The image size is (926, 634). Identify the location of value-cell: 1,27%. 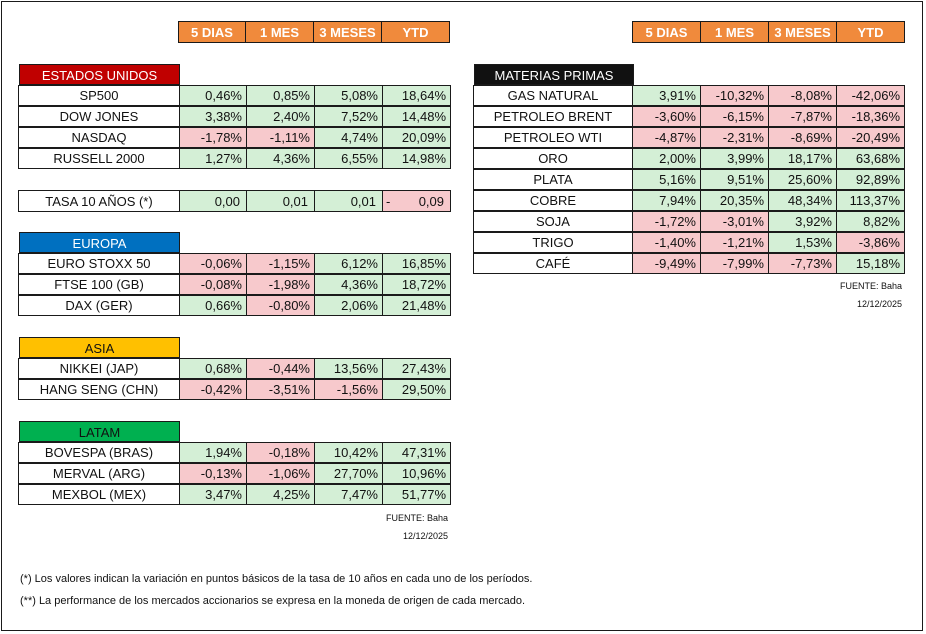
(213, 158).